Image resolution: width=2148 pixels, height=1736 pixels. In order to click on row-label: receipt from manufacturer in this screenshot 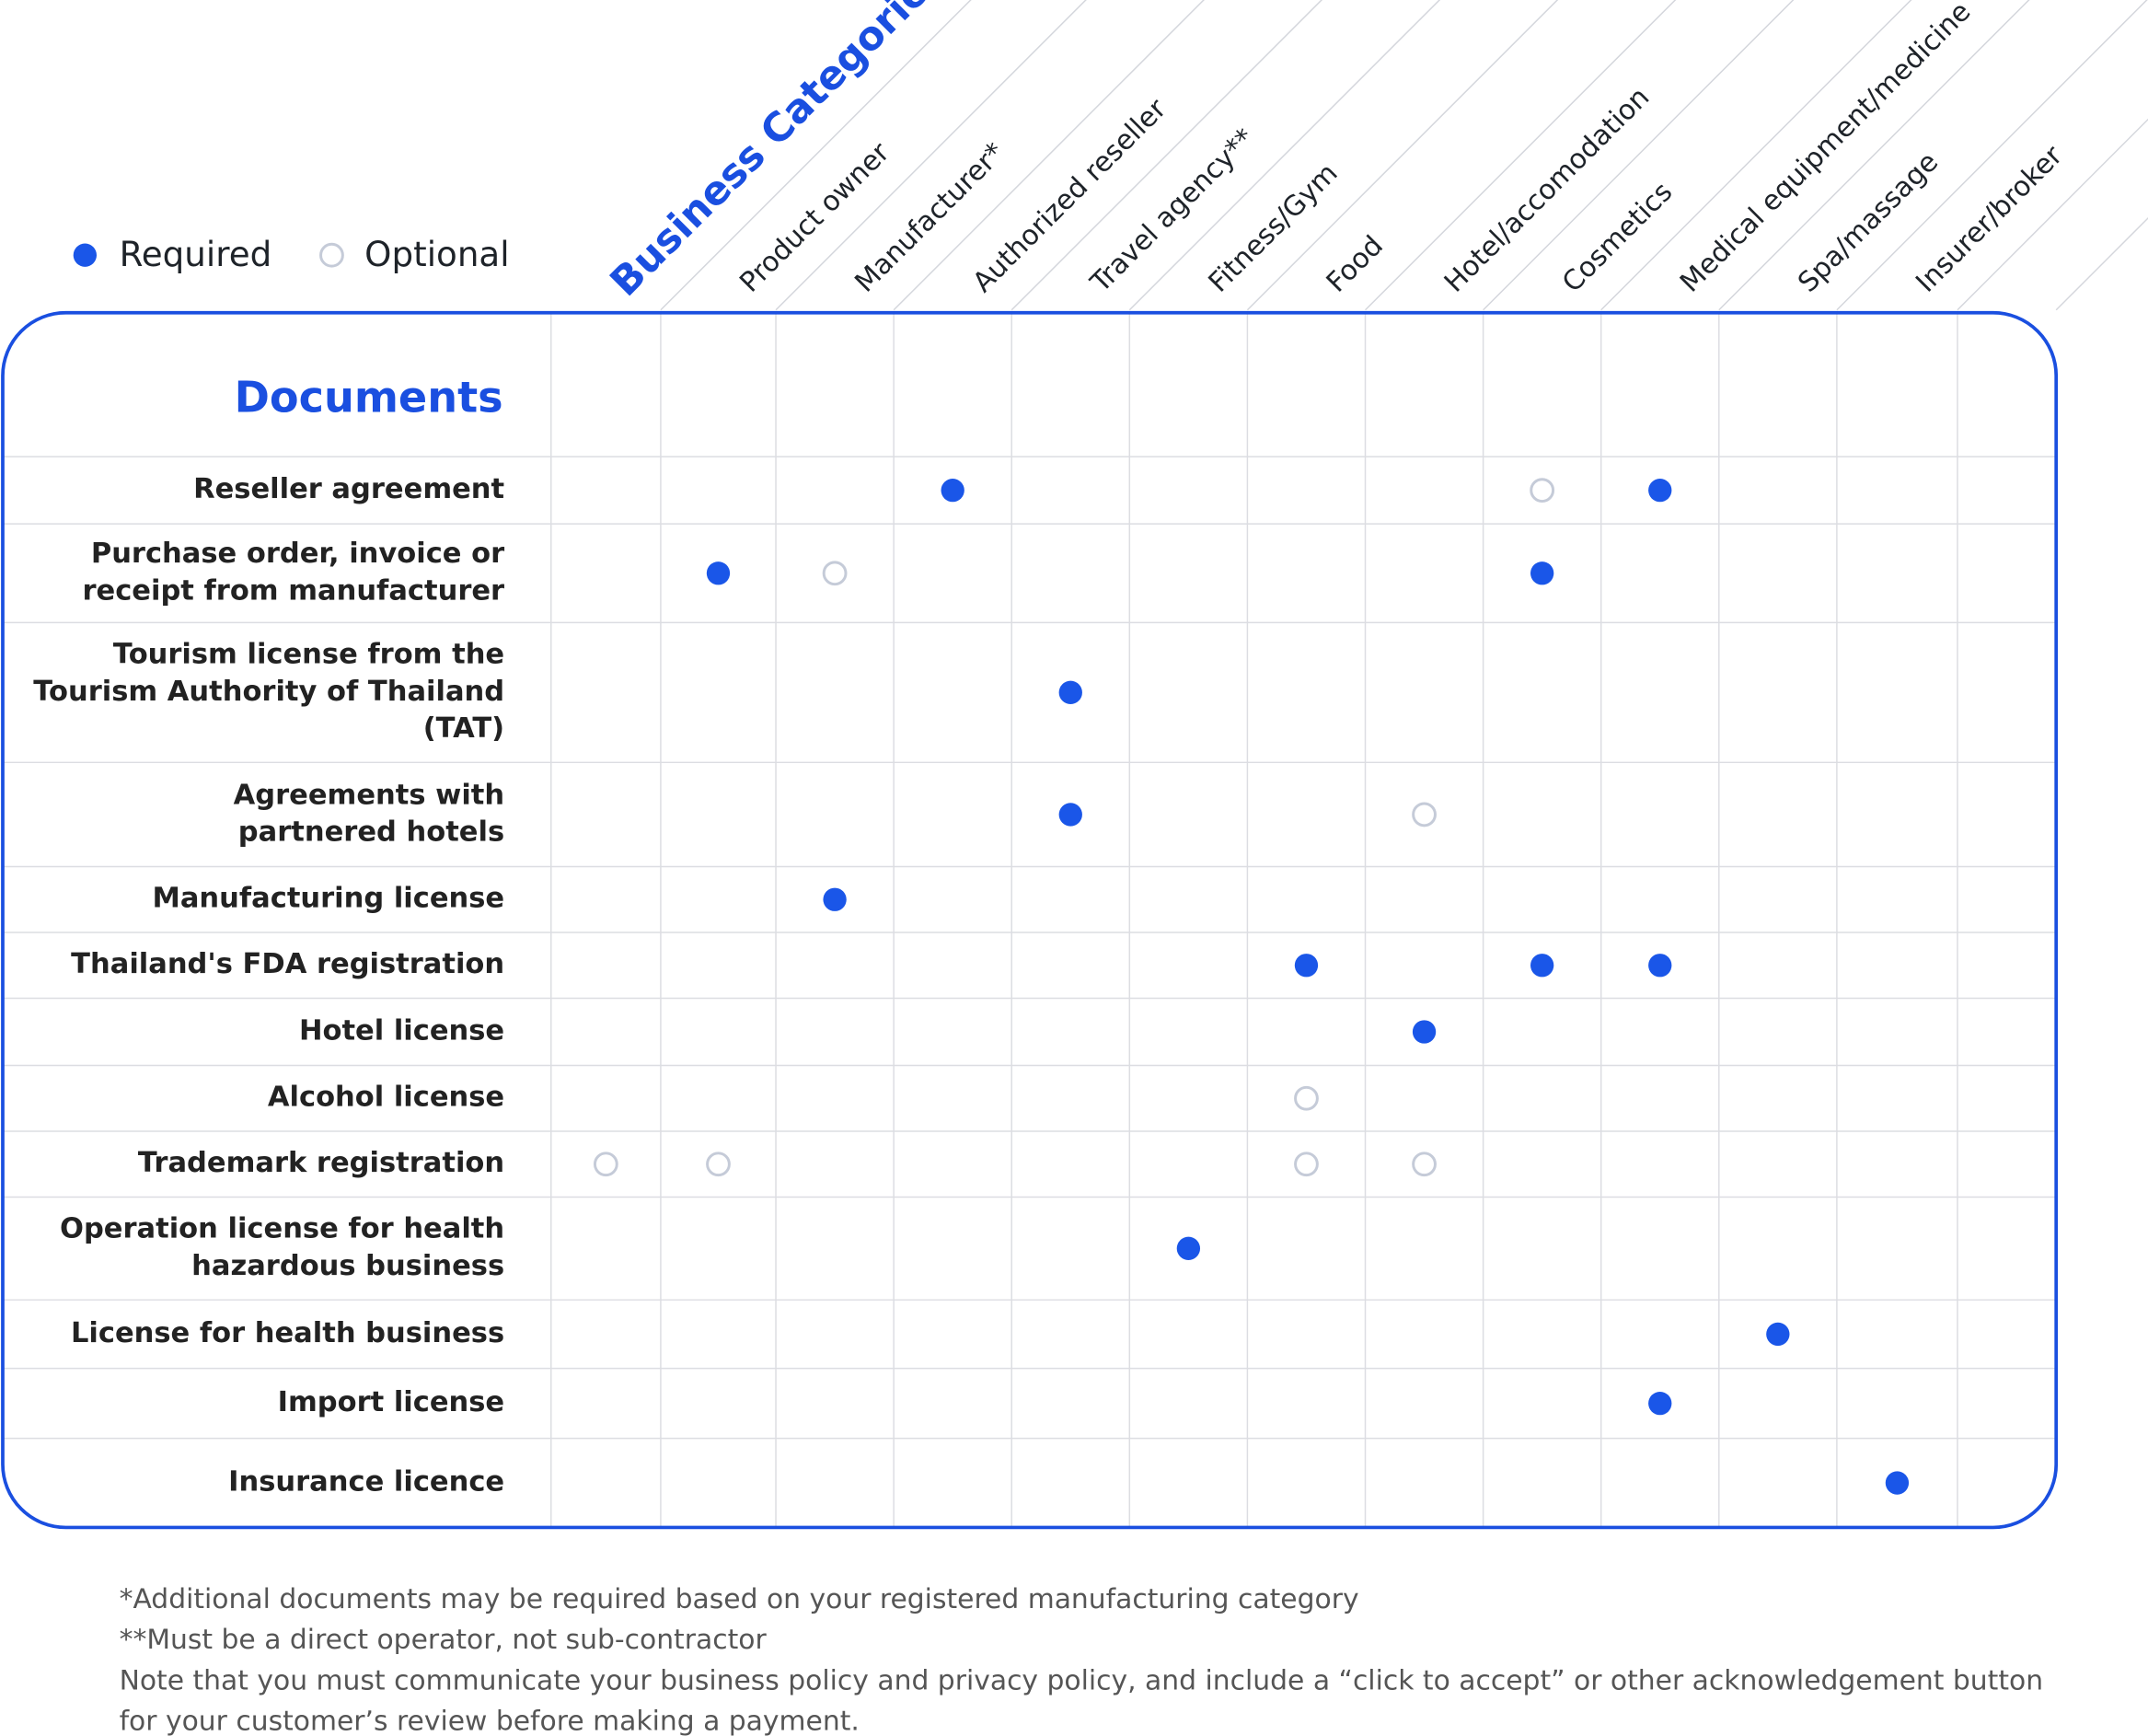, I will do `click(293, 590)`.